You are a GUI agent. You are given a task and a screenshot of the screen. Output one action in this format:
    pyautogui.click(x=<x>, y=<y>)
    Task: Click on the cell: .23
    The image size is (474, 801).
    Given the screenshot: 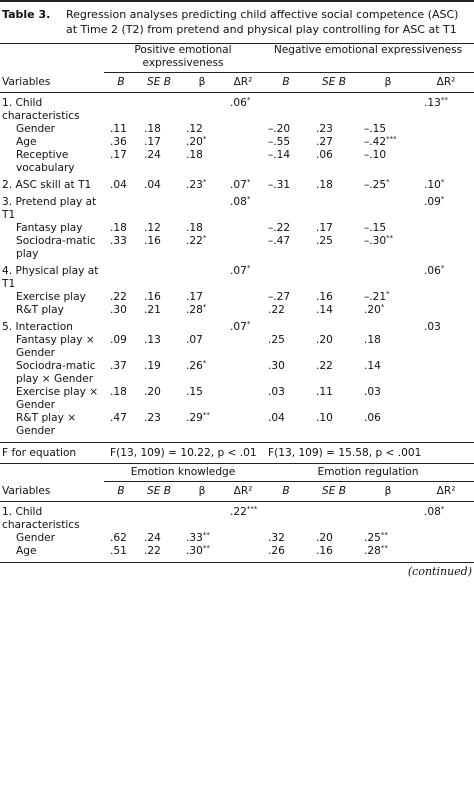 What is the action you would take?
    pyautogui.click(x=152, y=418)
    